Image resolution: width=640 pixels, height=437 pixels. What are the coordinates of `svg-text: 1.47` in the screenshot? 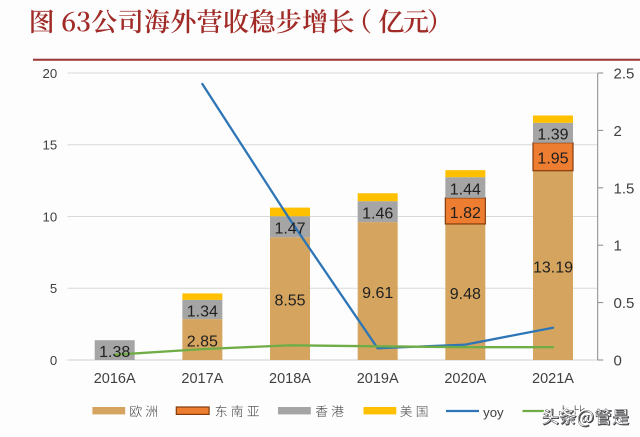 It's located at (289, 229).